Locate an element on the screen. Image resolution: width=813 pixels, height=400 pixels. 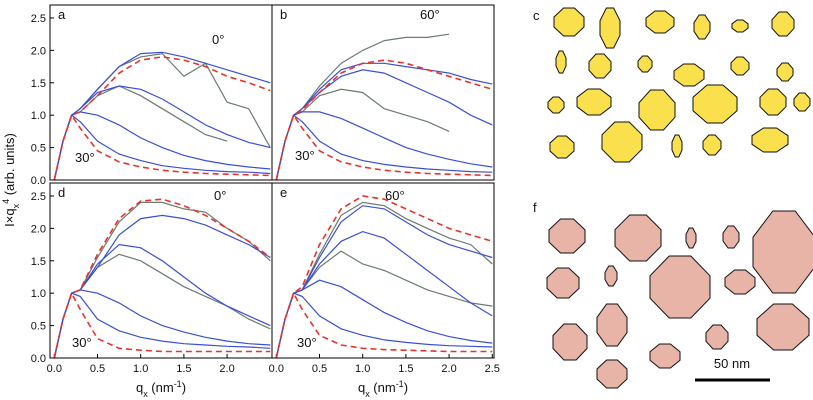
y-tick-label: 1.5 is located at coordinates (38, 262).